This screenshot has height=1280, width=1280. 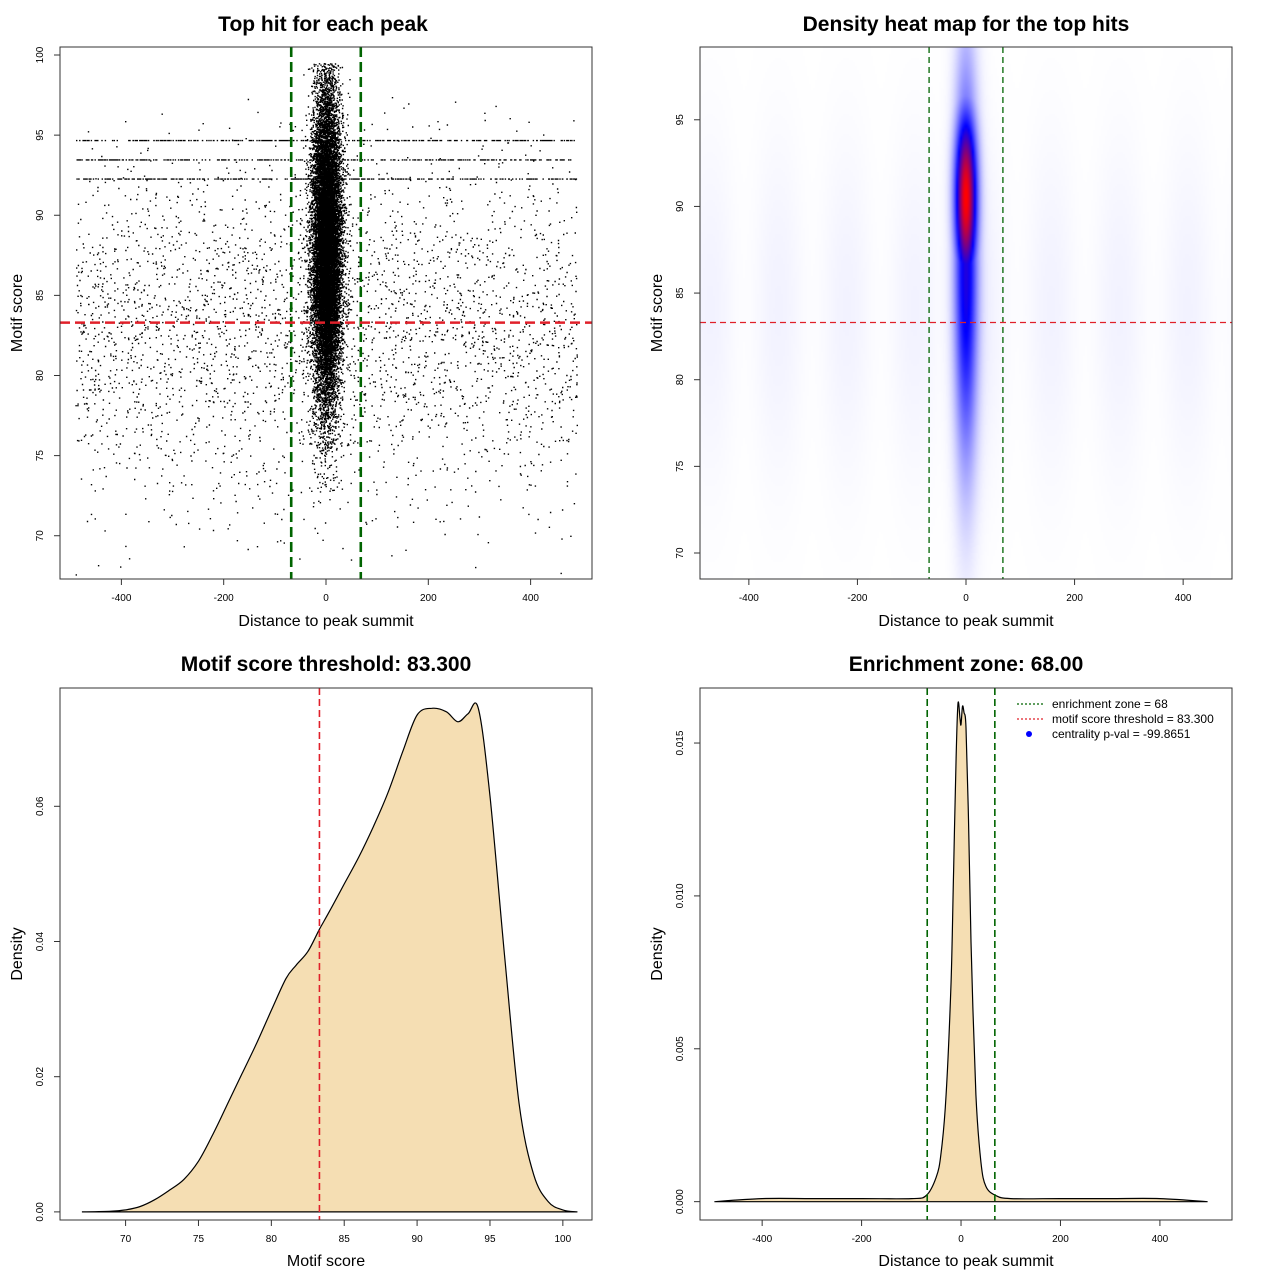 What do you see at coordinates (966, 664) in the screenshot?
I see `distance-density-title: Enrichment zone: 68.00` at bounding box center [966, 664].